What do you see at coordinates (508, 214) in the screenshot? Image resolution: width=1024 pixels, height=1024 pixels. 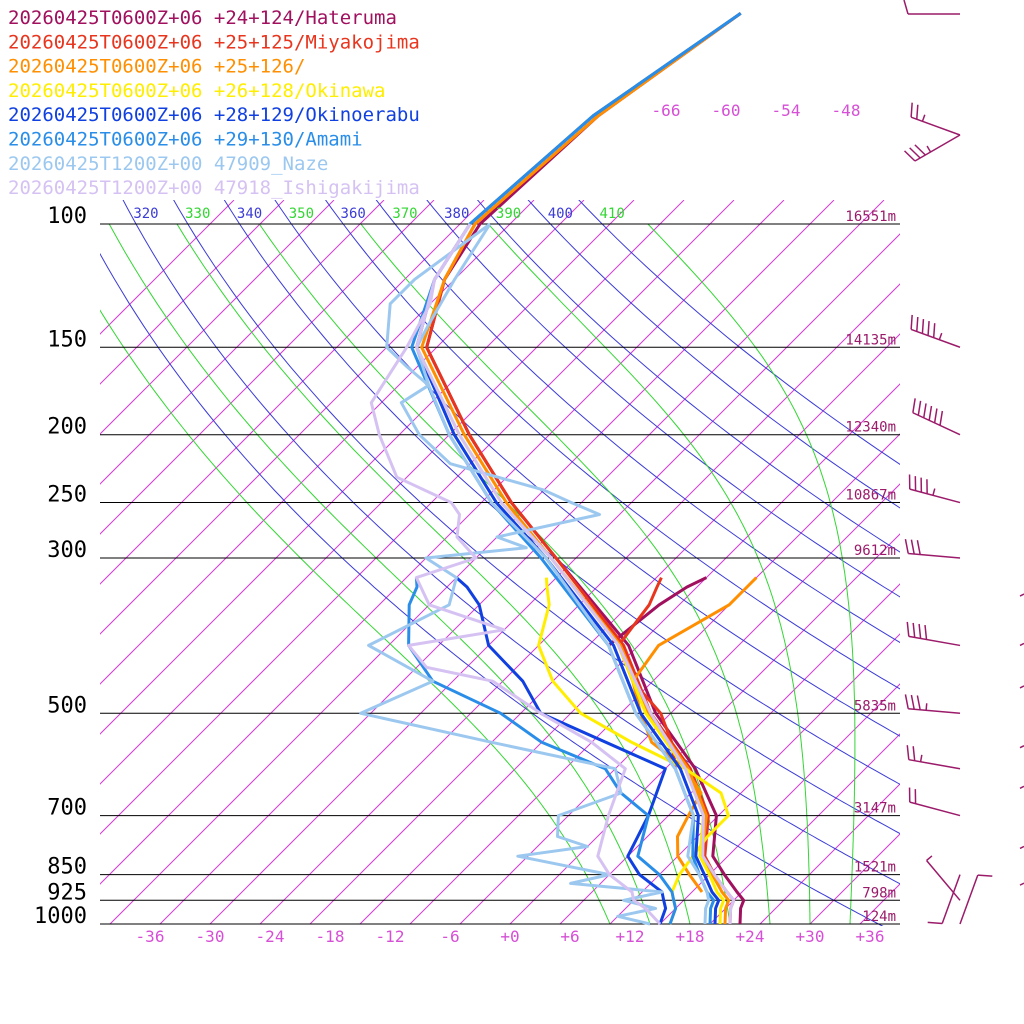 I see `theta-label: 390` at bounding box center [508, 214].